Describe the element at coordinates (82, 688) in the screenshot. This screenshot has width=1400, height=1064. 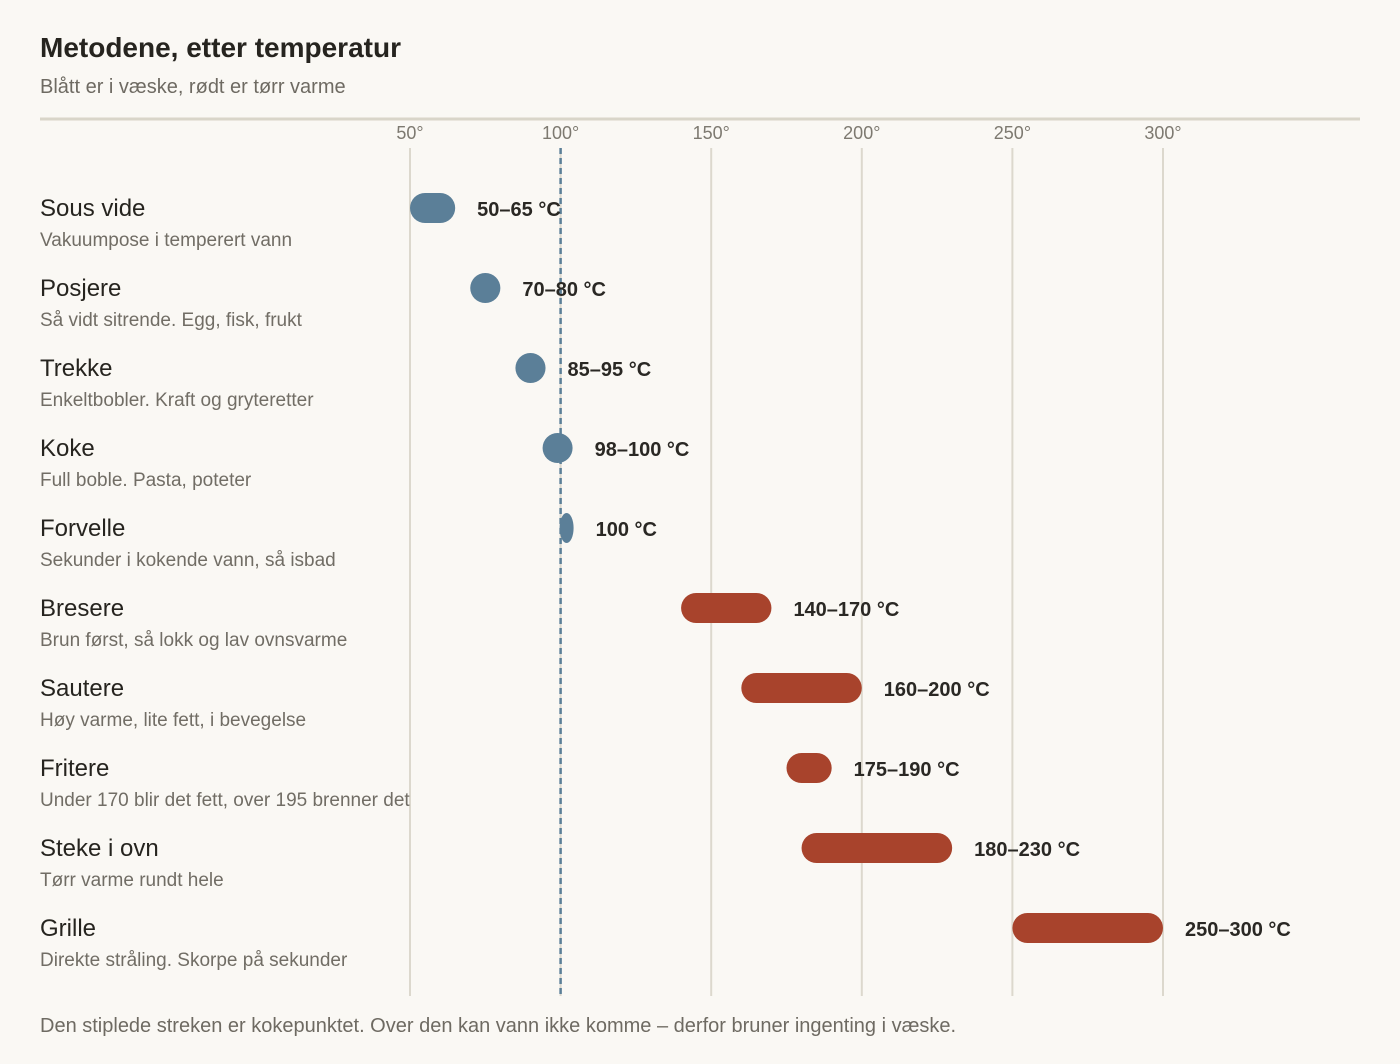
I see `method-name: Sautere` at that location.